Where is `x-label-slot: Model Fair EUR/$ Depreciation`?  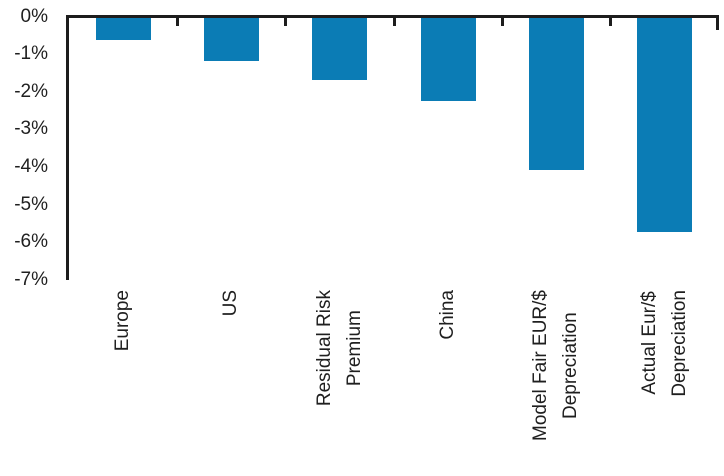
x-label-slot: Model Fair EUR/$ Depreciation is located at coordinates (556, 383).